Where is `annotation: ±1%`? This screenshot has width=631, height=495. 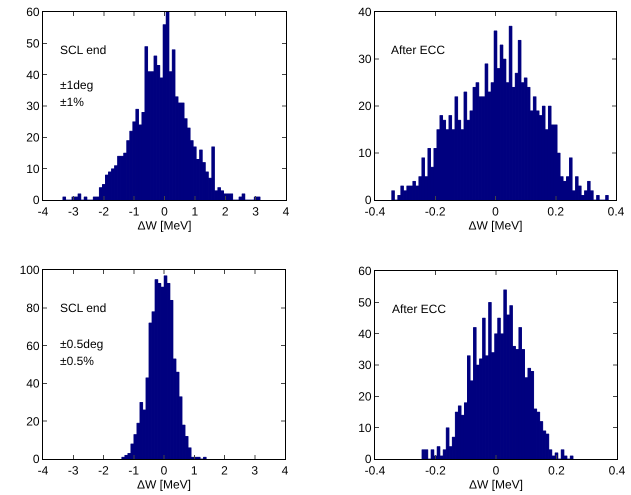 annotation: ±1% is located at coordinates (72, 102).